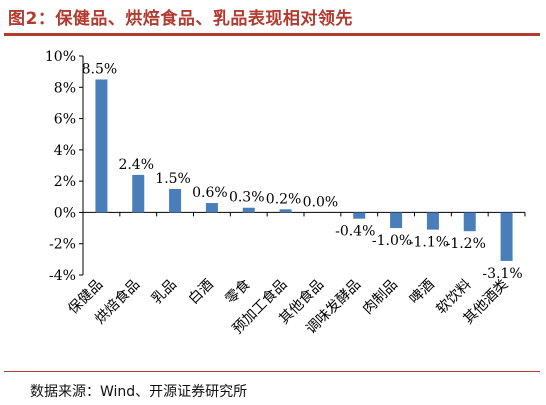  Describe the element at coordinates (60, 57) in the screenshot. I see `y-tick-label: 10%` at that location.